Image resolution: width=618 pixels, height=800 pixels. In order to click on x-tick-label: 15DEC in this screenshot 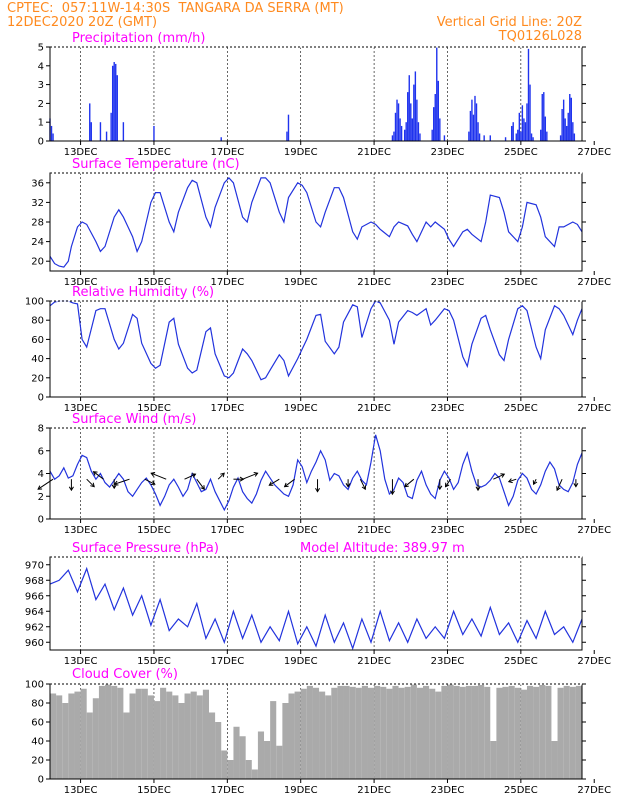, I will do `click(154, 530)`.